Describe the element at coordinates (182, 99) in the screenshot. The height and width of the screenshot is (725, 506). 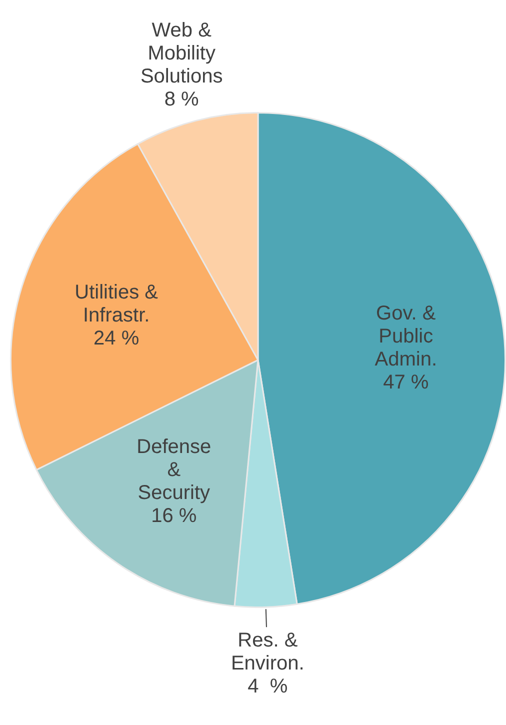
I see `data-label: 8 %` at that location.